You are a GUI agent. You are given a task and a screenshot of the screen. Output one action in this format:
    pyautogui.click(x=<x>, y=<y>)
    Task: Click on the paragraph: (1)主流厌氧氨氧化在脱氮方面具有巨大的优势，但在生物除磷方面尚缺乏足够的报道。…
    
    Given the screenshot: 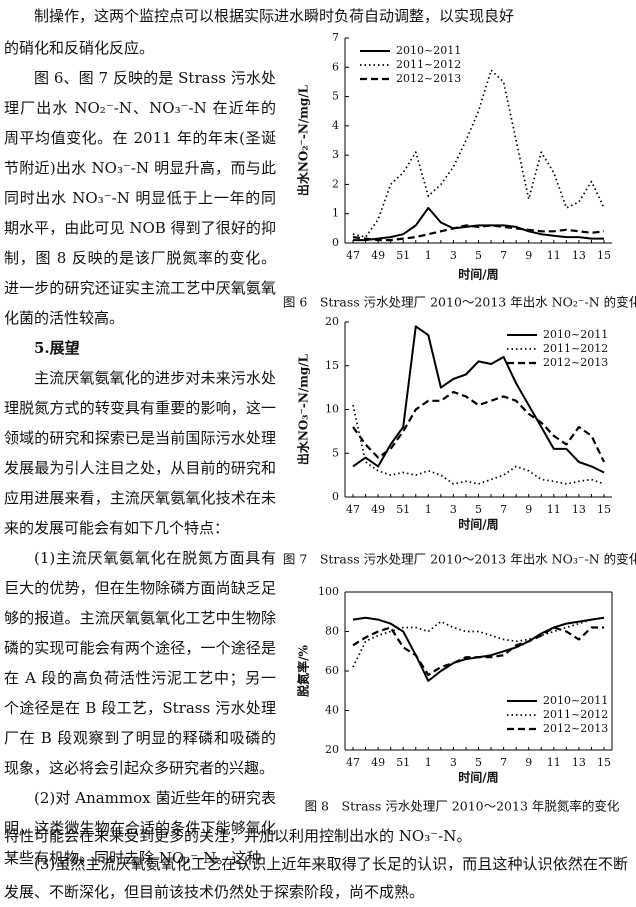 What is the action you would take?
    pyautogui.click(x=140, y=663)
    